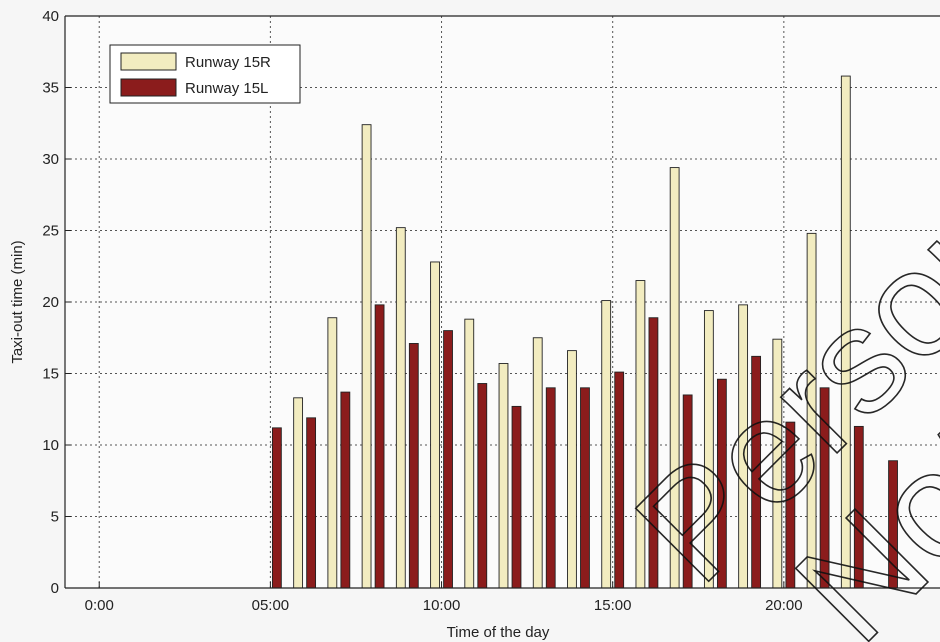 Image resolution: width=940 pixels, height=642 pixels. I want to click on legend-label-runway-15r: Runway 15R, so click(228, 62).